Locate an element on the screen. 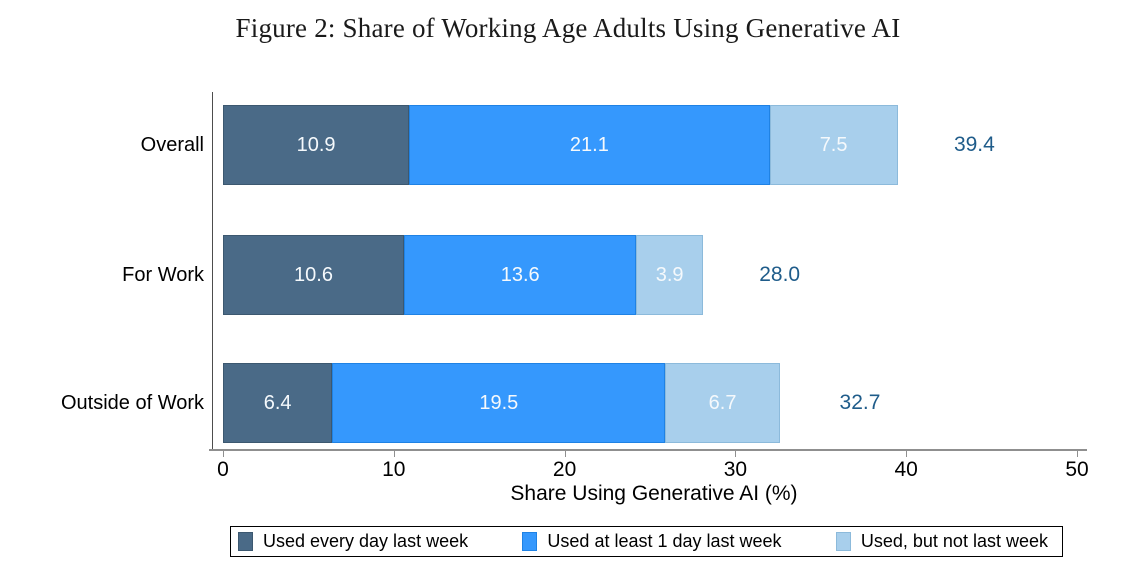  bar-value-label: 7.5 is located at coordinates (833, 144).